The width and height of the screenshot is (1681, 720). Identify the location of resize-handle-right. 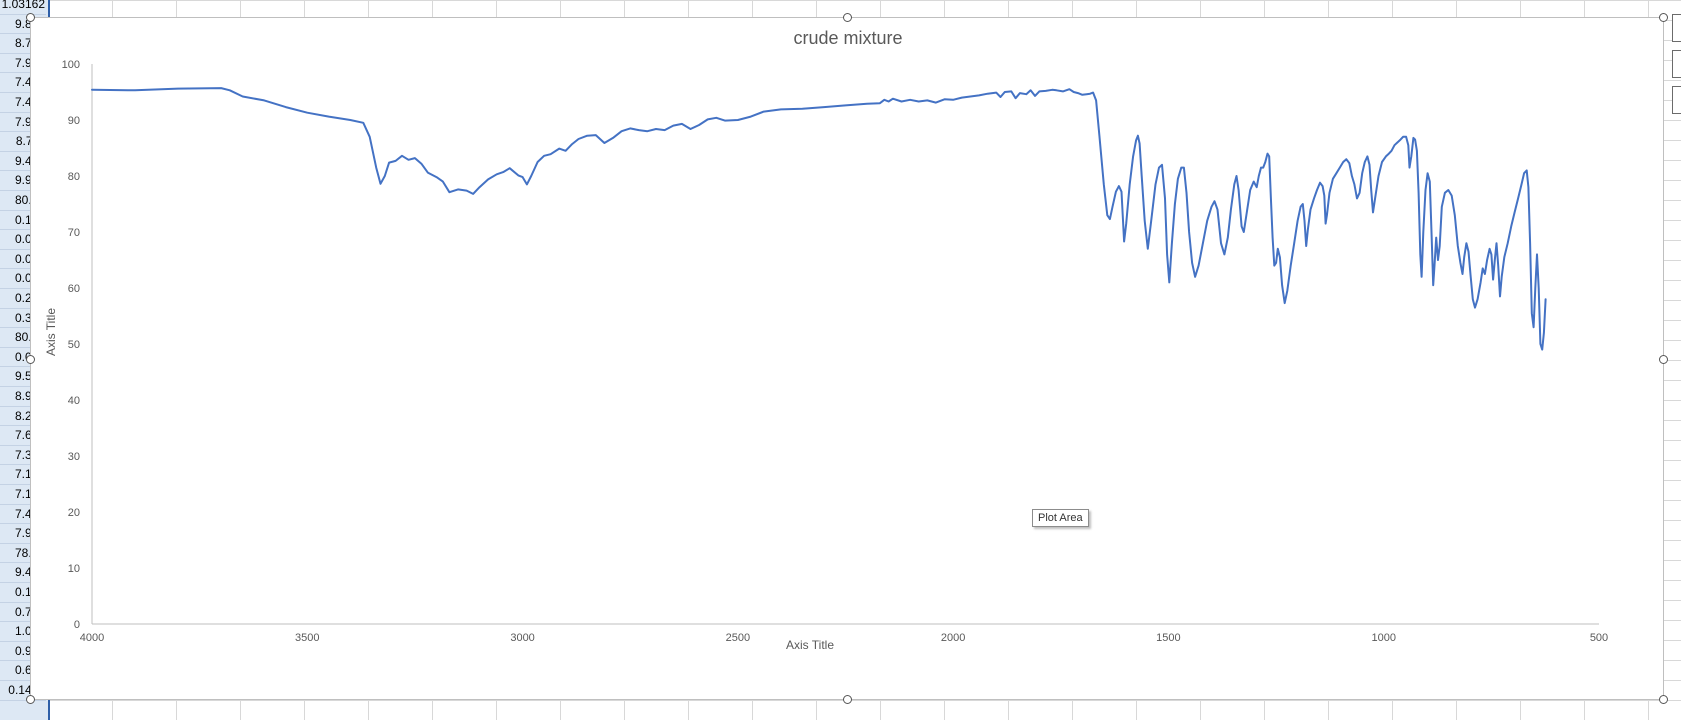
(1663, 359).